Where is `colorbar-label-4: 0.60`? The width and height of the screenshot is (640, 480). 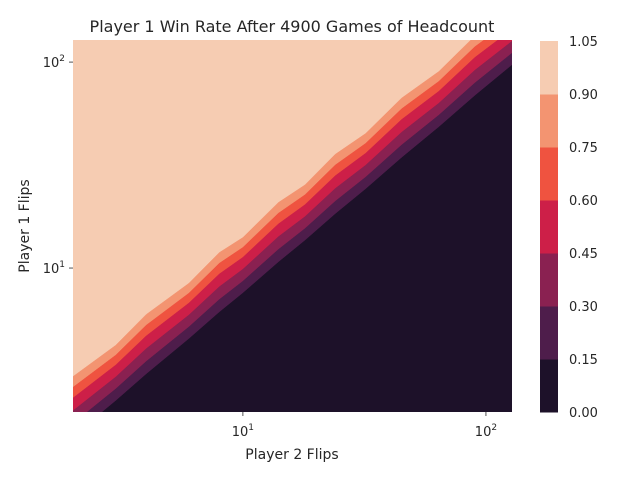 colorbar-label-4: 0.60 is located at coordinates (583, 201).